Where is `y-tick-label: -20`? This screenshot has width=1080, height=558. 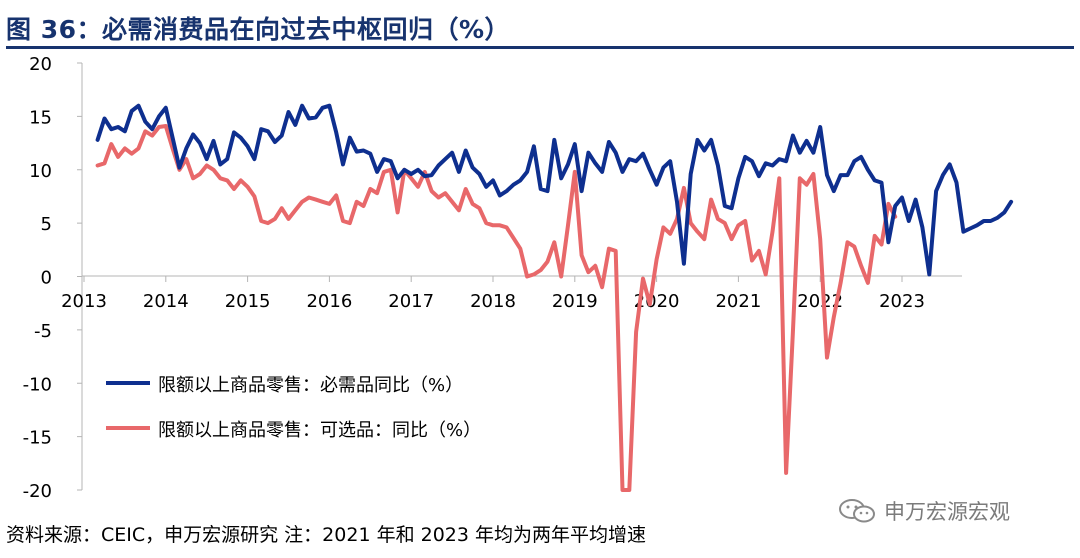 y-tick-label: -20 is located at coordinates (37, 491).